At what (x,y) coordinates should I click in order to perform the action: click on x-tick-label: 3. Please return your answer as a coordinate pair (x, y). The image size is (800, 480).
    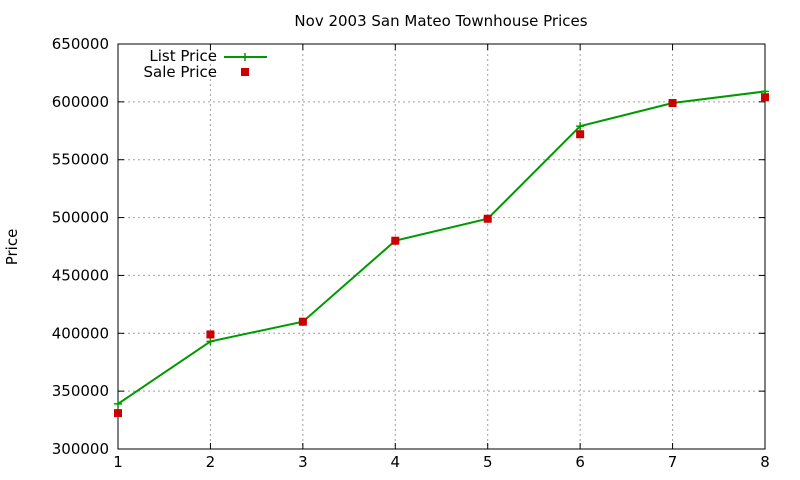
    Looking at the image, I should click on (303, 462).